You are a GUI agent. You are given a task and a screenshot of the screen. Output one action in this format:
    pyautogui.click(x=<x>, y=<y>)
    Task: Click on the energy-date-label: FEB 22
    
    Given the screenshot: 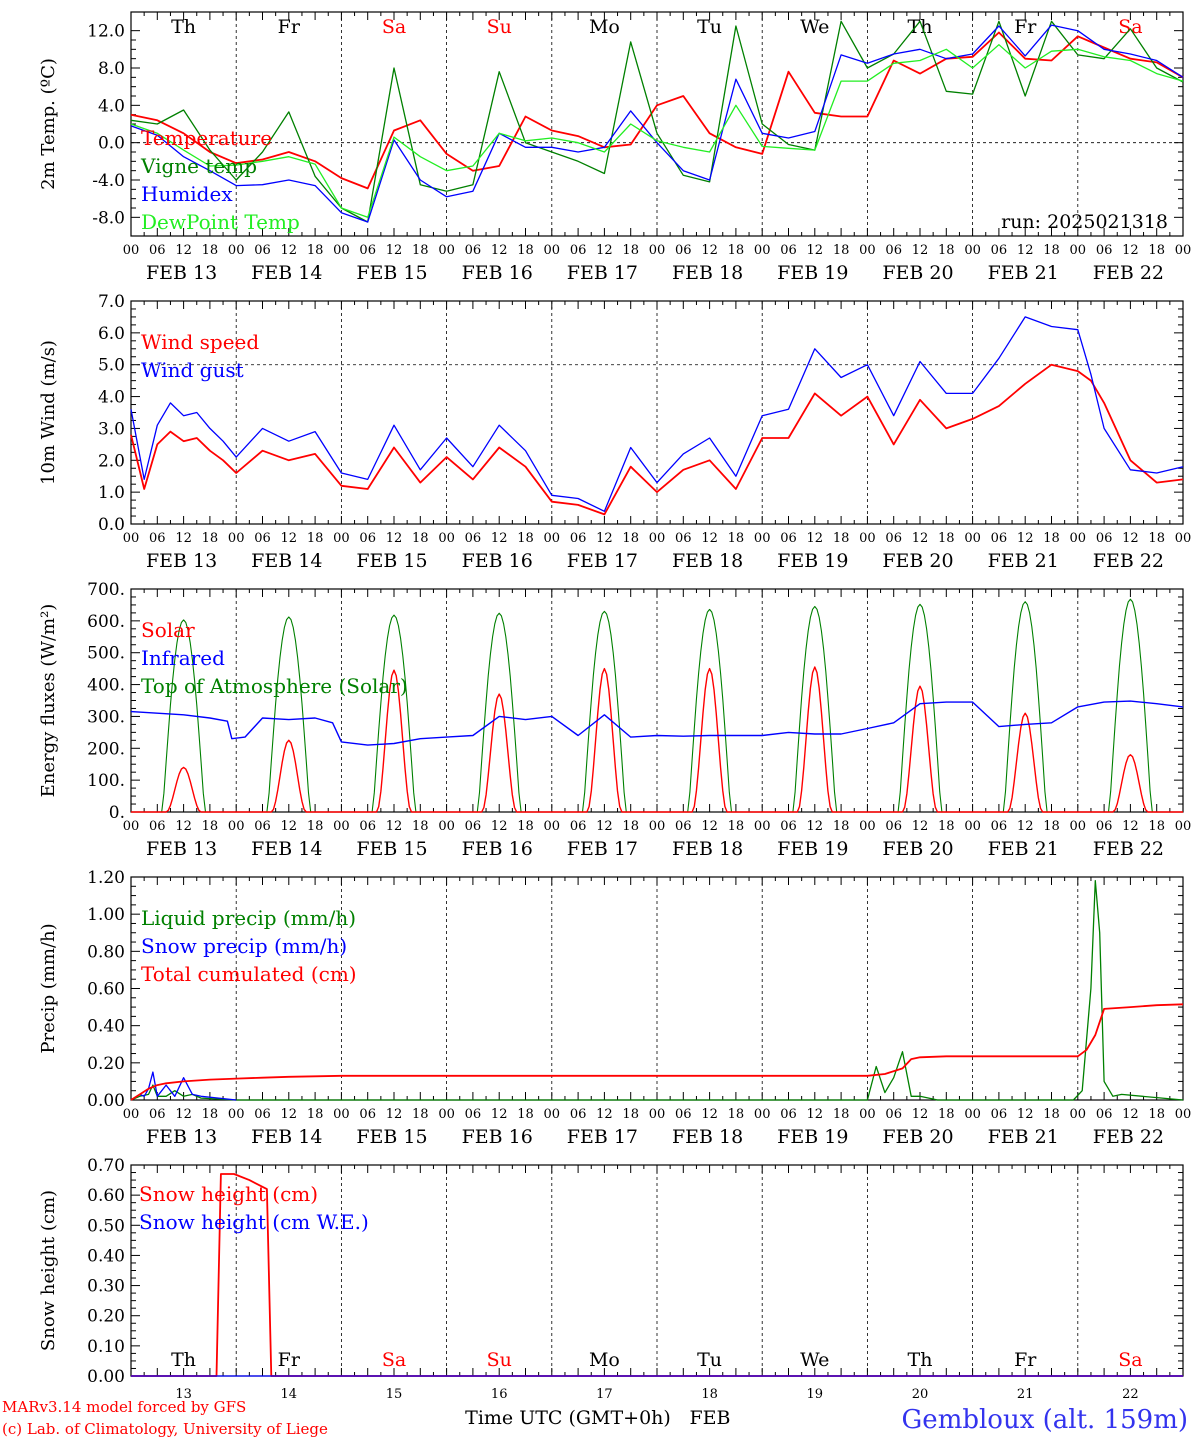 What is the action you would take?
    pyautogui.click(x=1128, y=849)
    